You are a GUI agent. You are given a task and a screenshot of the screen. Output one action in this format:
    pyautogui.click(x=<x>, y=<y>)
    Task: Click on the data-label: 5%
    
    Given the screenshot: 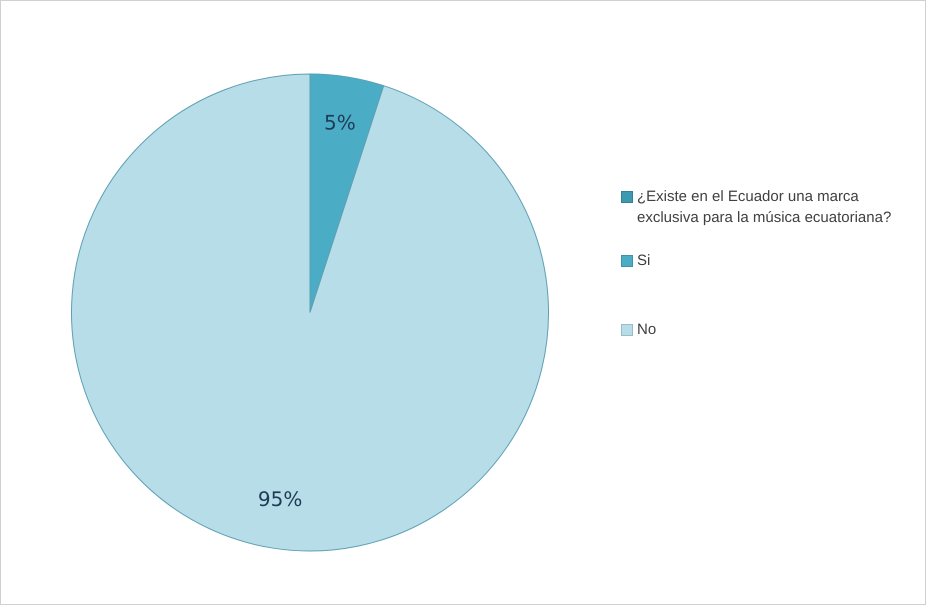 What is the action you would take?
    pyautogui.click(x=340, y=122)
    